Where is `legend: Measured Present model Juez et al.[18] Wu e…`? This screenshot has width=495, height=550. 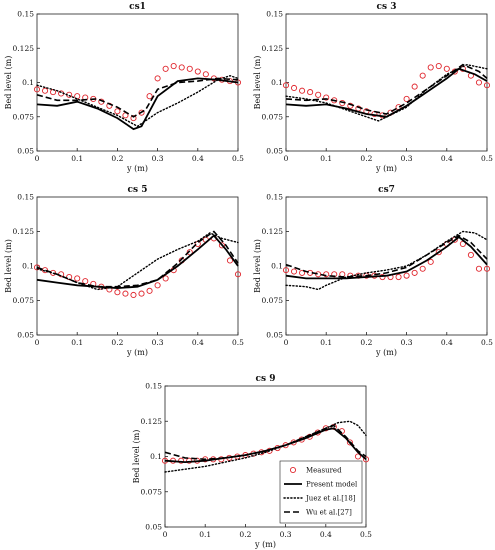
legend: Measured Present model Juez et al.[18] Wu e… is located at coordinates (321, 492).